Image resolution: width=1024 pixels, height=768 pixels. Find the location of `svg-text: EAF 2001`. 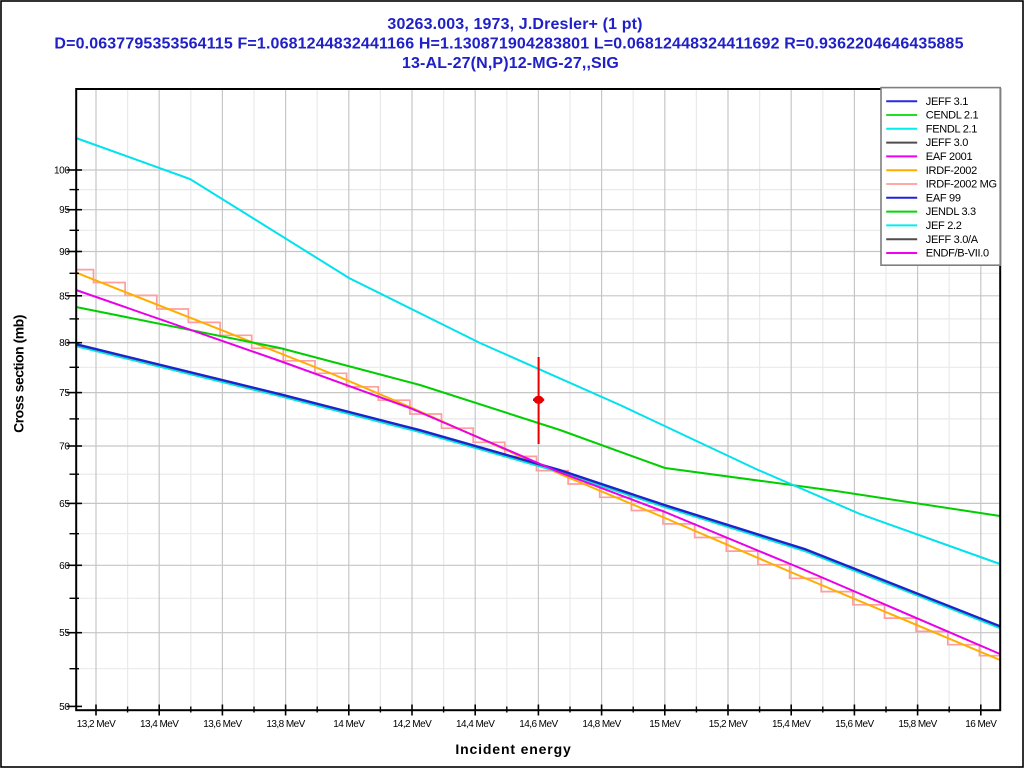

svg-text: EAF 2001 is located at coordinates (949, 157).